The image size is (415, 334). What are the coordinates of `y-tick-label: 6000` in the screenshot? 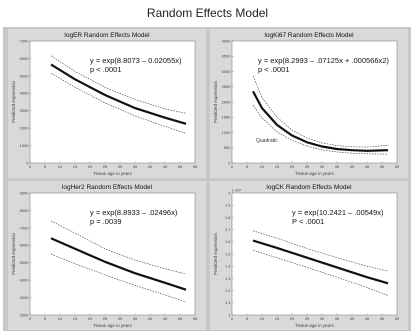 It's located at (25, 58).